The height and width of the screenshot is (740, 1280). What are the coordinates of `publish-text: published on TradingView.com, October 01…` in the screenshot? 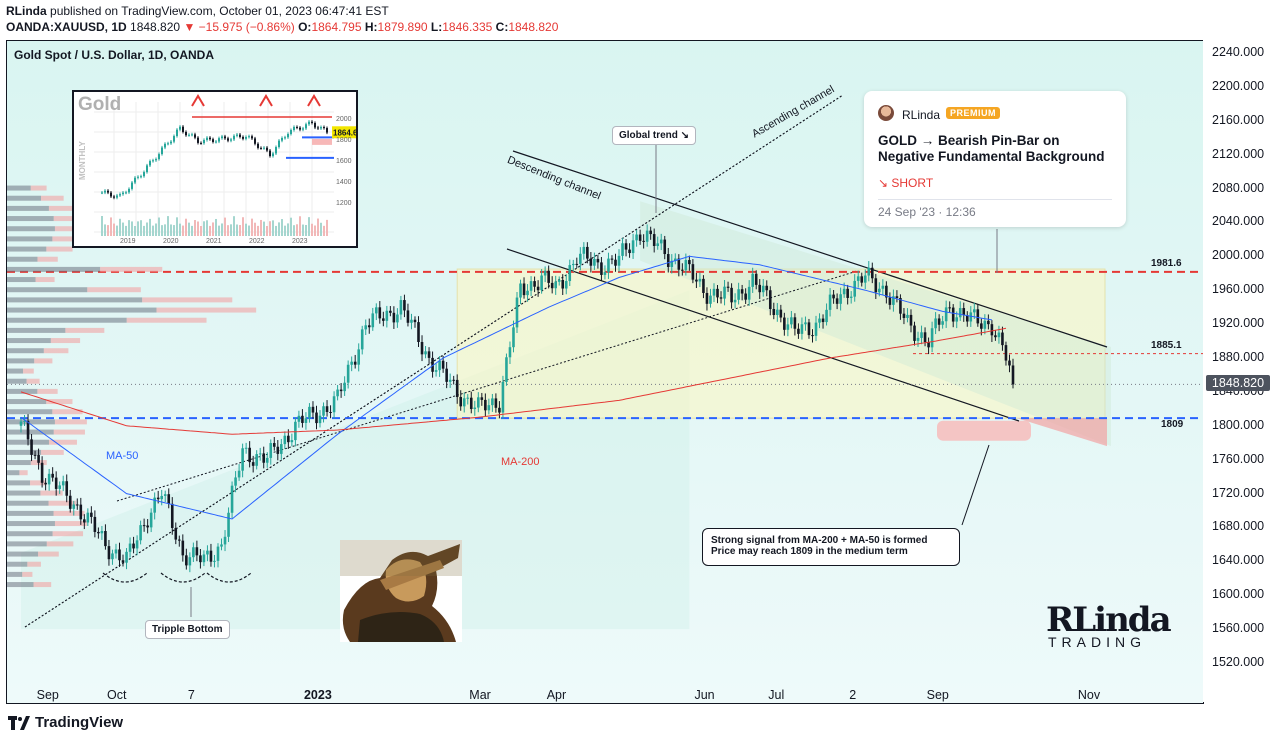 It's located at (219, 11).